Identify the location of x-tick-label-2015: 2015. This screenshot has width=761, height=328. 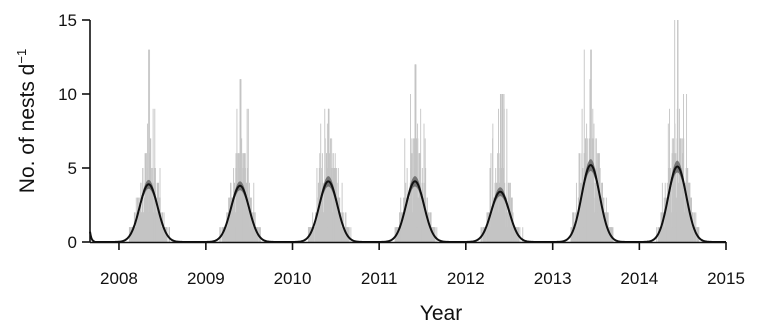
(726, 278).